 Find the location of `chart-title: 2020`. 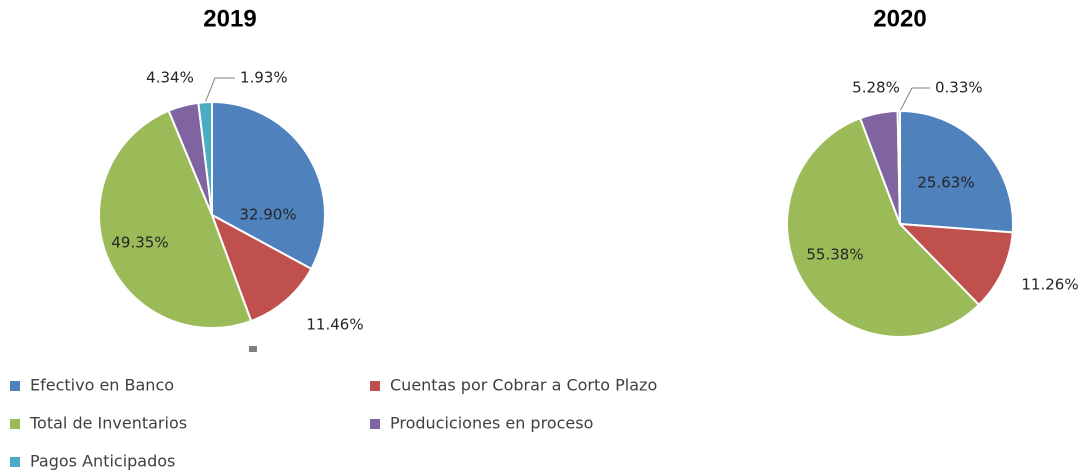

chart-title: 2020 is located at coordinates (899, 18).